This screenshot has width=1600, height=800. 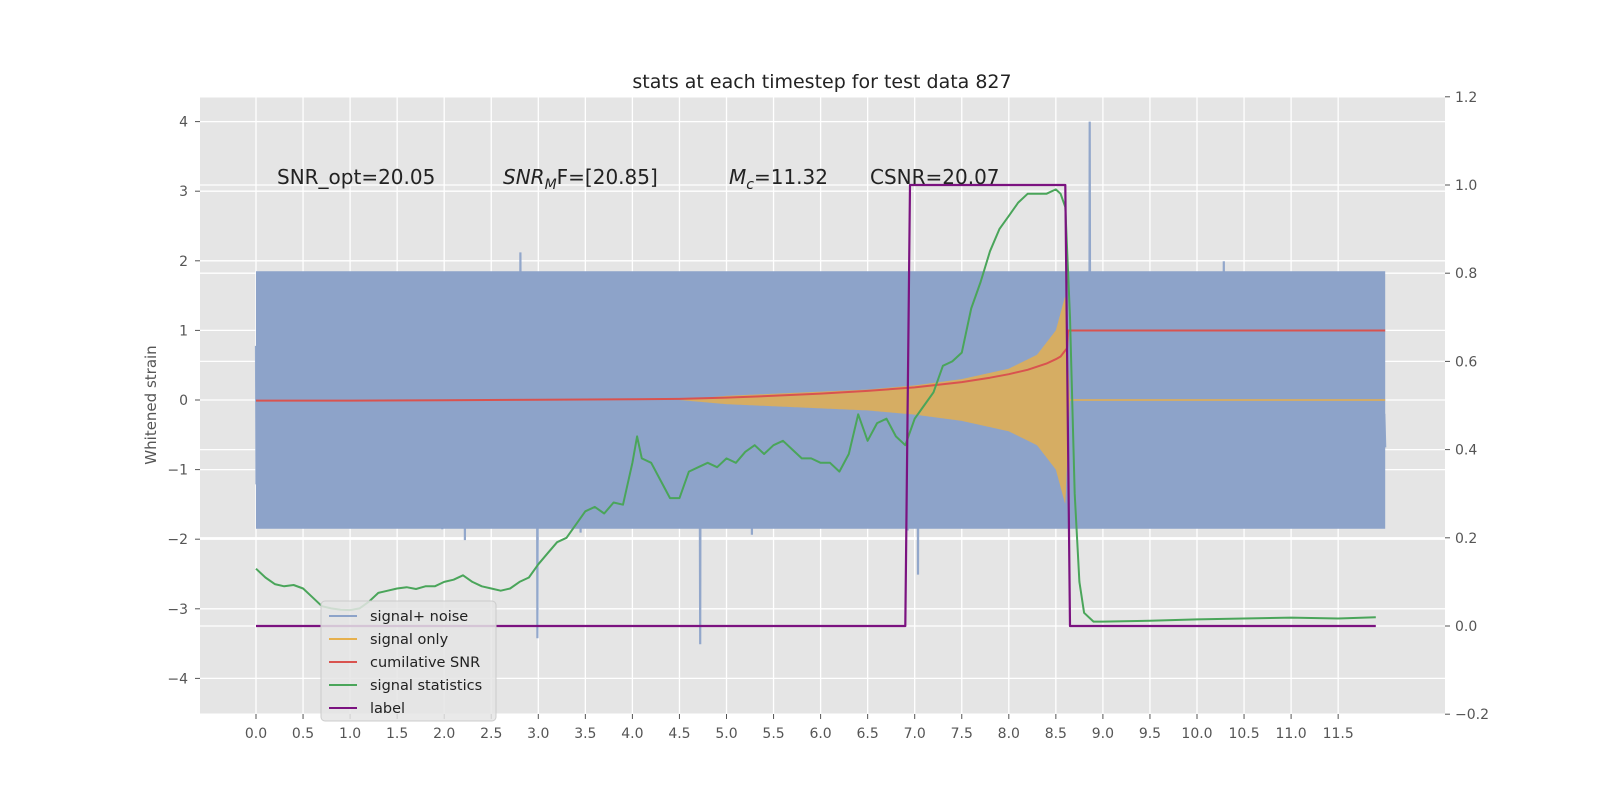 What do you see at coordinates (1472, 715) in the screenshot?
I see `y-right-tick-label: −0.2` at bounding box center [1472, 715].